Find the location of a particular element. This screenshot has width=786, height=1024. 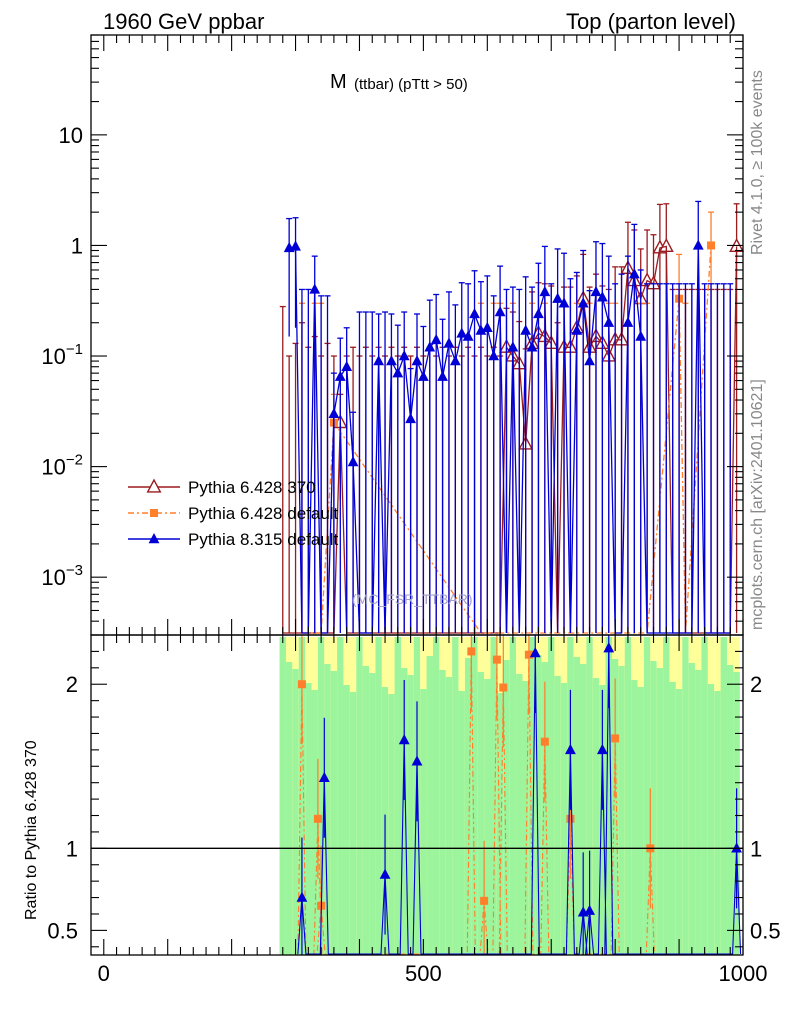

main-y-tick-label: 1 is located at coordinates (77, 245).